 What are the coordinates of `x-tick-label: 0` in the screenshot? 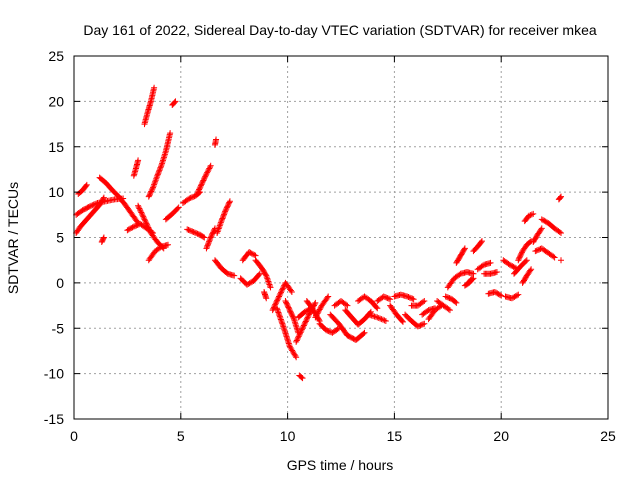 It's located at (74, 436).